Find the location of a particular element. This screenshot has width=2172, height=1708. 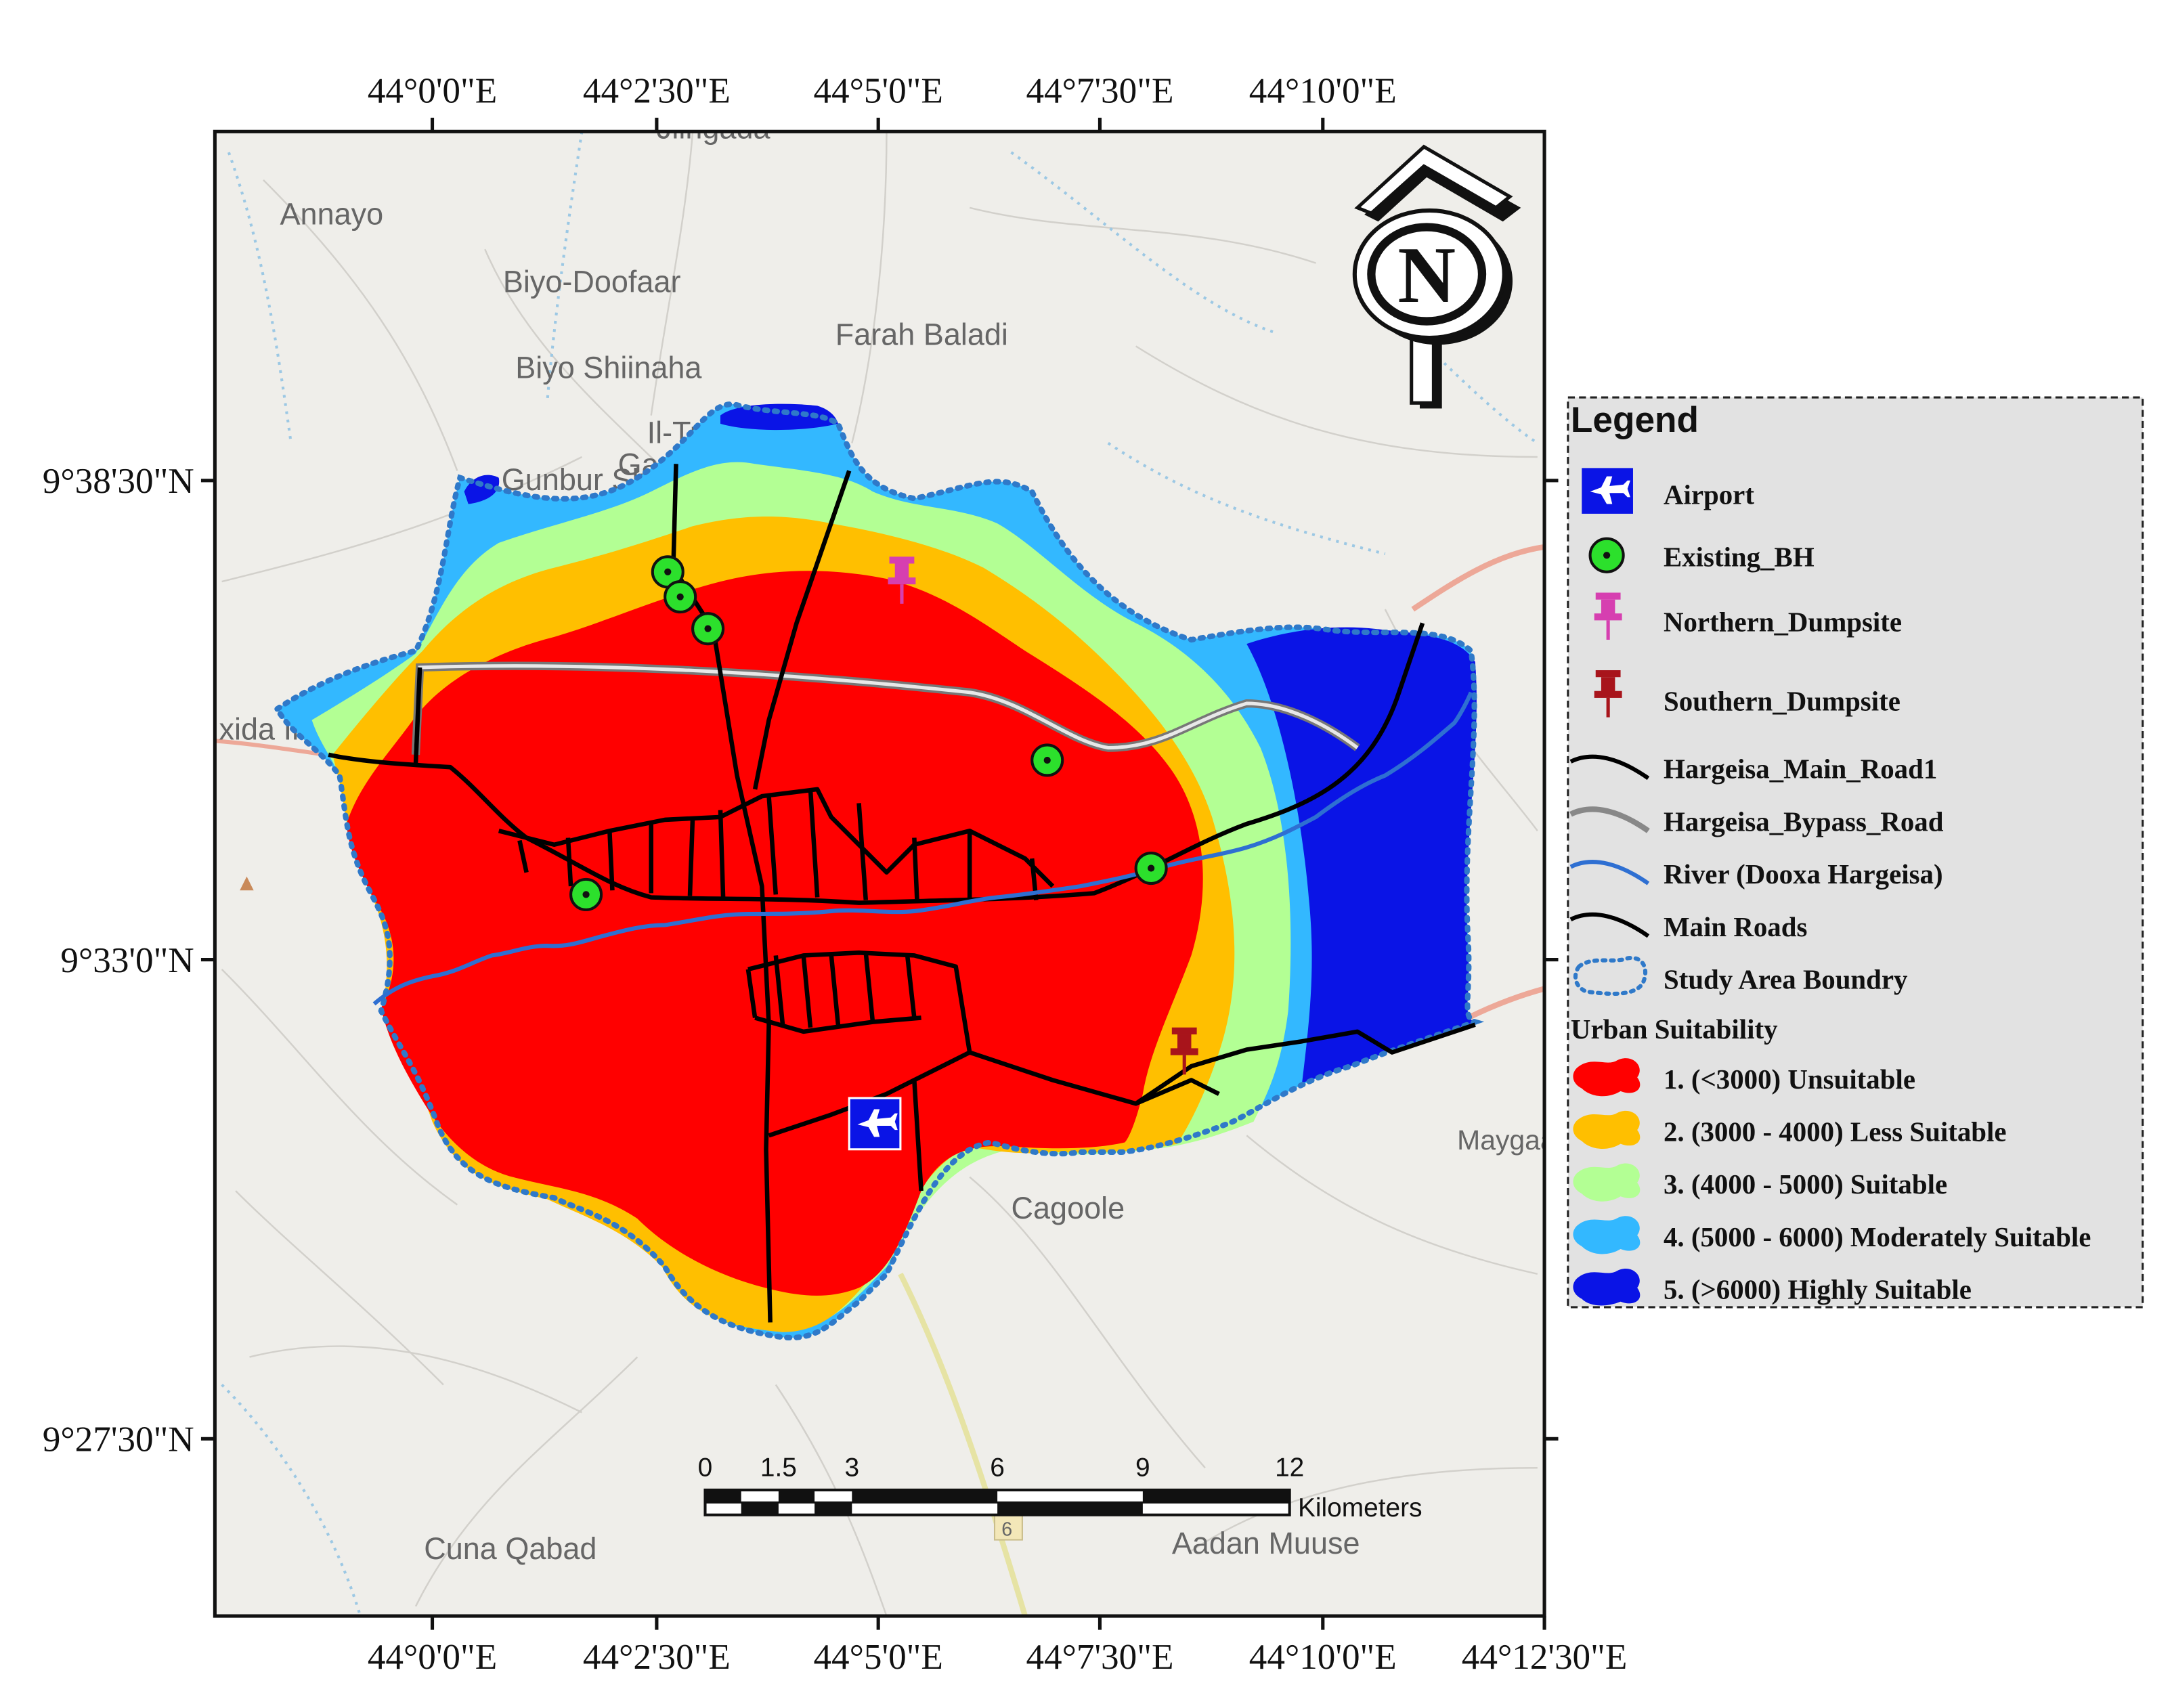

north-arrow: N is located at coordinates (1436, 276).